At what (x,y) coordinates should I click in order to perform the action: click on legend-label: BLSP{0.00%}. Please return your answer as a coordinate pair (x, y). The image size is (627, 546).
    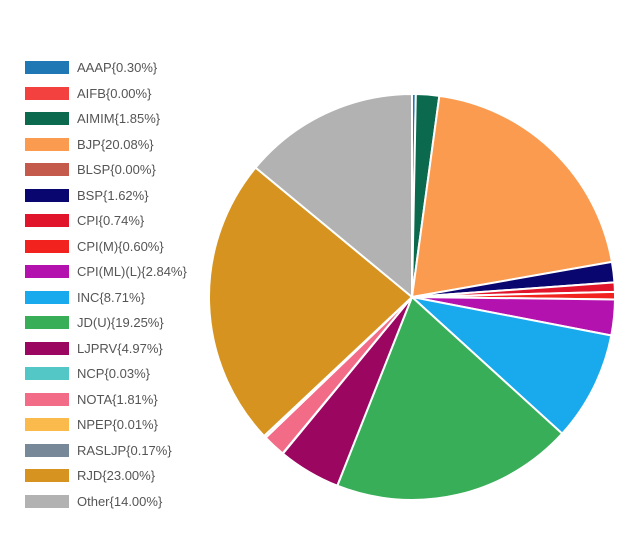
    Looking at the image, I should click on (116, 170).